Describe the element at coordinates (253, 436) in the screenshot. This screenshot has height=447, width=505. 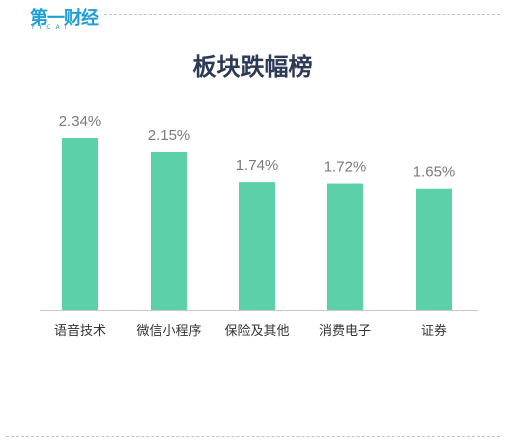
I see `bottom-dashed-divider` at that location.